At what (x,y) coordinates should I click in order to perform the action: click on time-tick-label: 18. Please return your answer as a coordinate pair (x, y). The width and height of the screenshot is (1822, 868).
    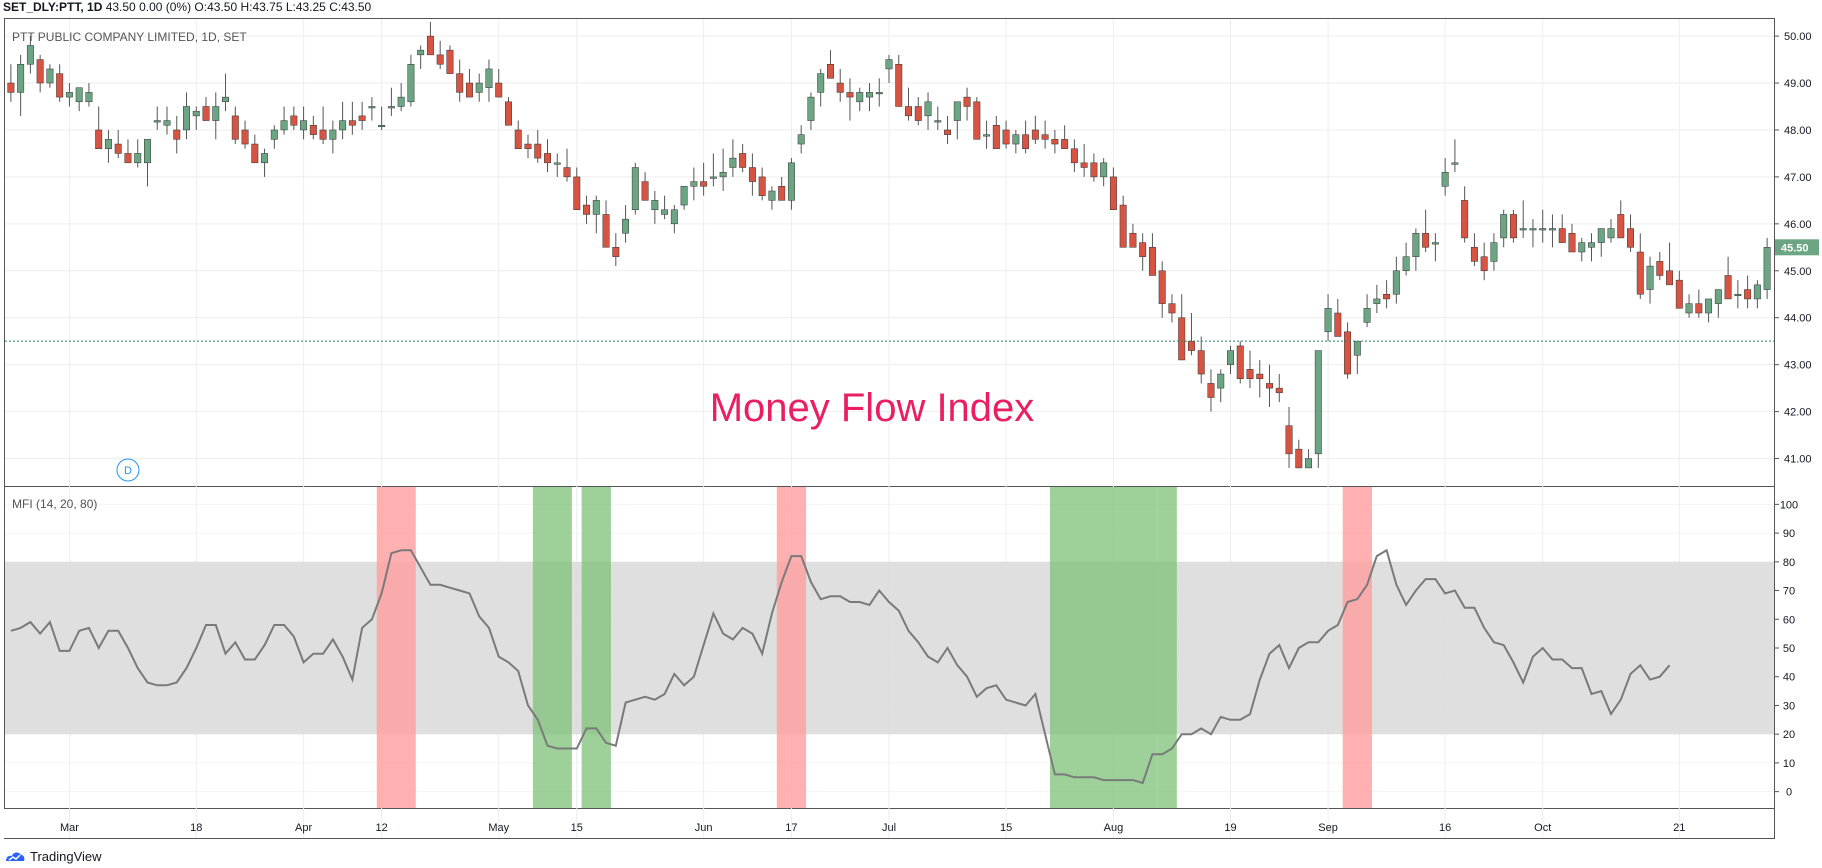
    Looking at the image, I should click on (196, 828).